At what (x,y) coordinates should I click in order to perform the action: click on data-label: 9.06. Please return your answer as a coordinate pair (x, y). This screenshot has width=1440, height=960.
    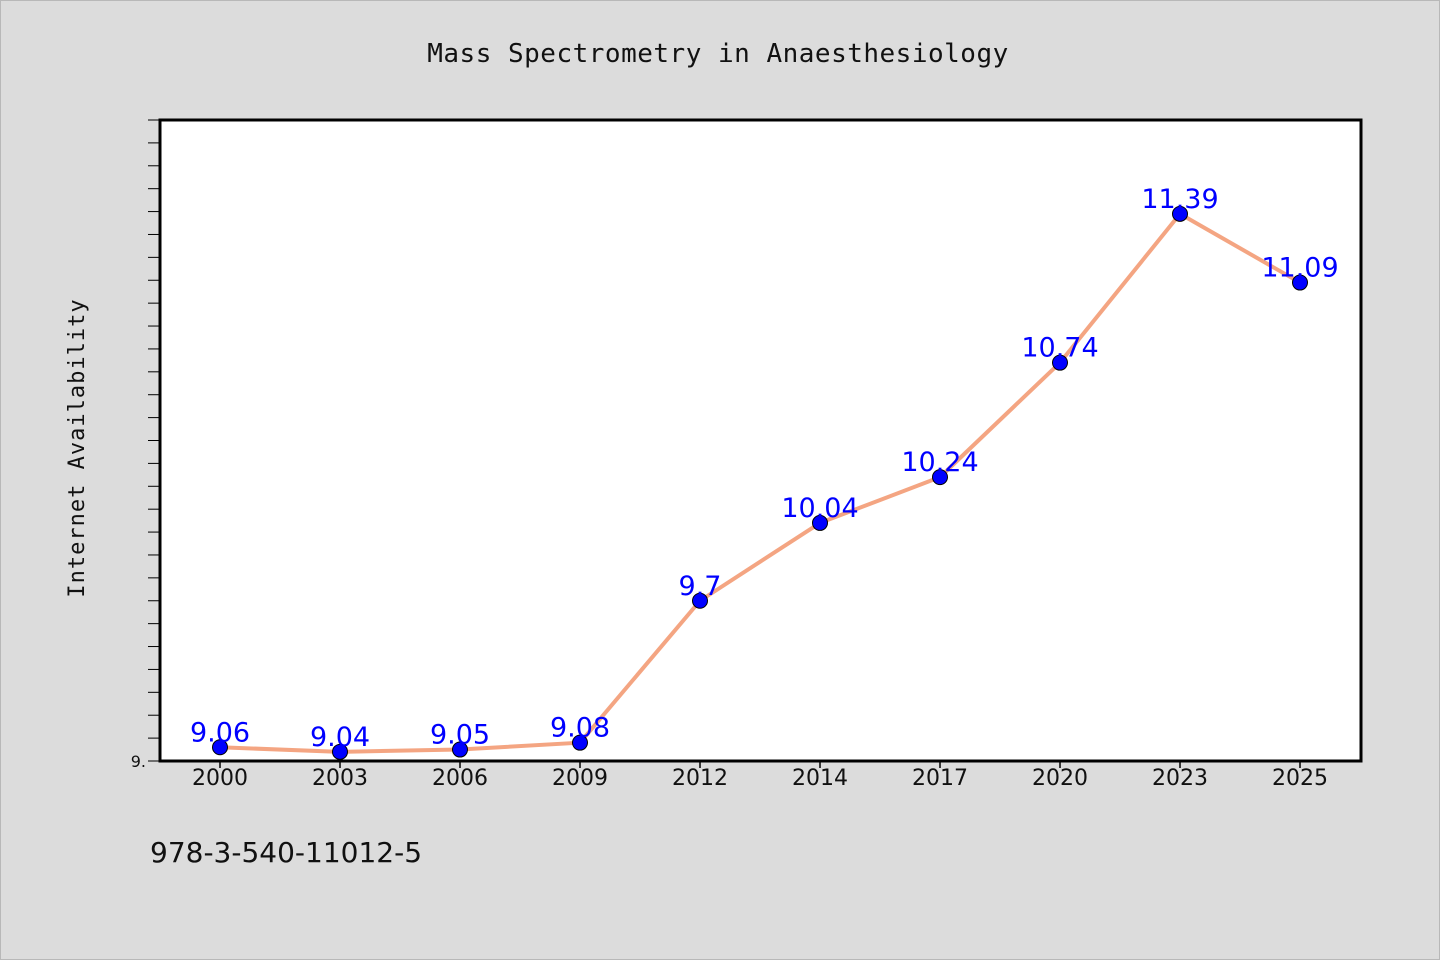
    Looking at the image, I should click on (220, 732).